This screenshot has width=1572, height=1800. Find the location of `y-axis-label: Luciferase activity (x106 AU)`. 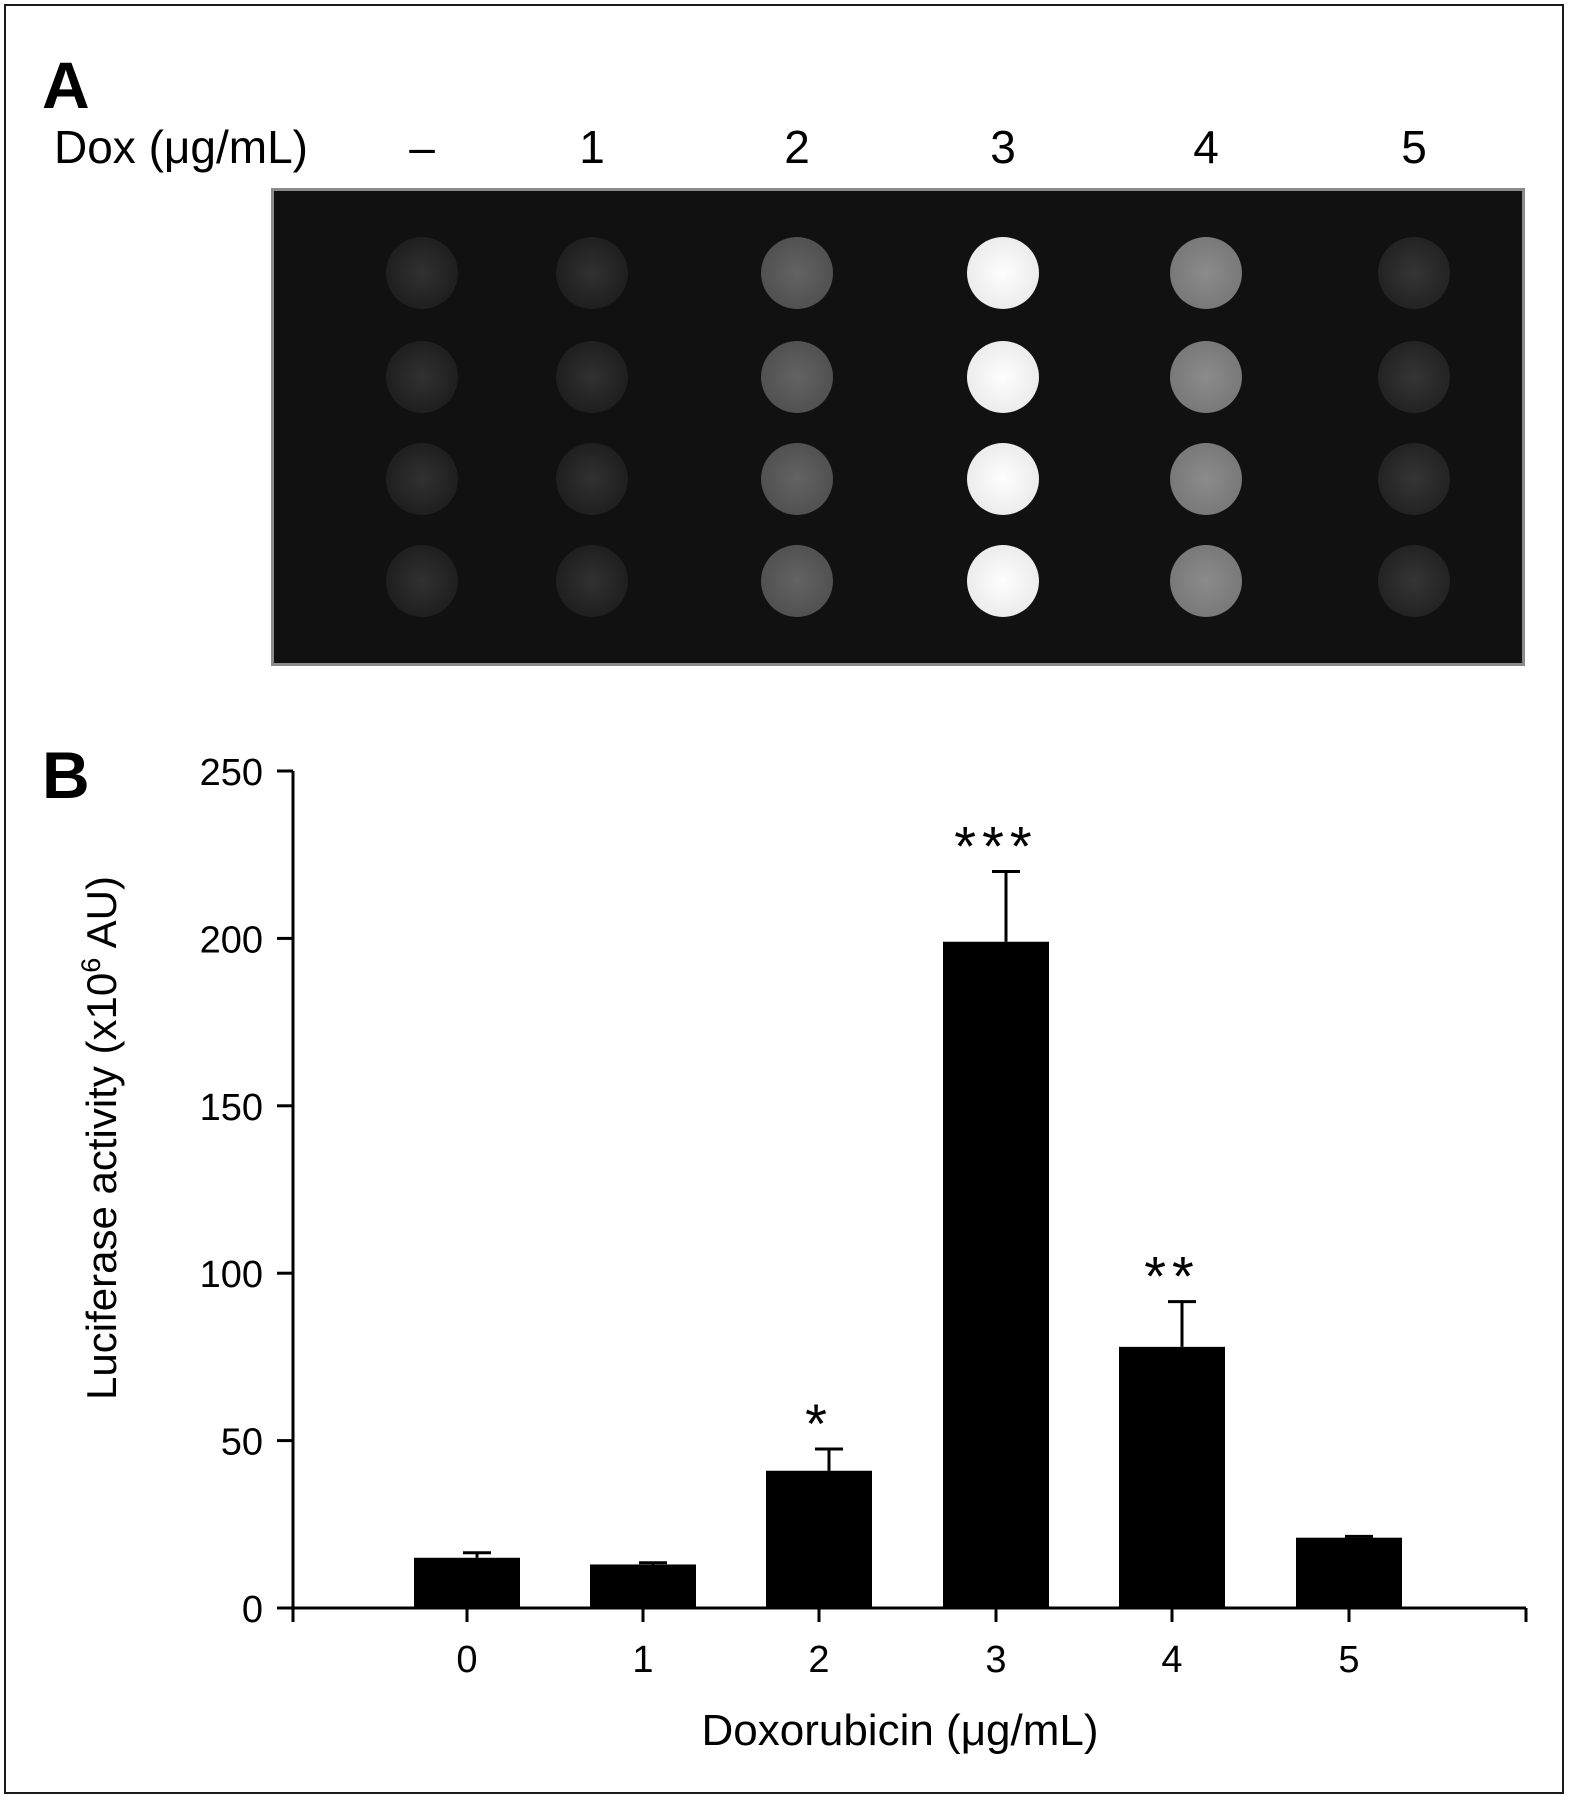

y-axis-label: Luciferase activity (x106 AU) is located at coordinates (100, 1138).